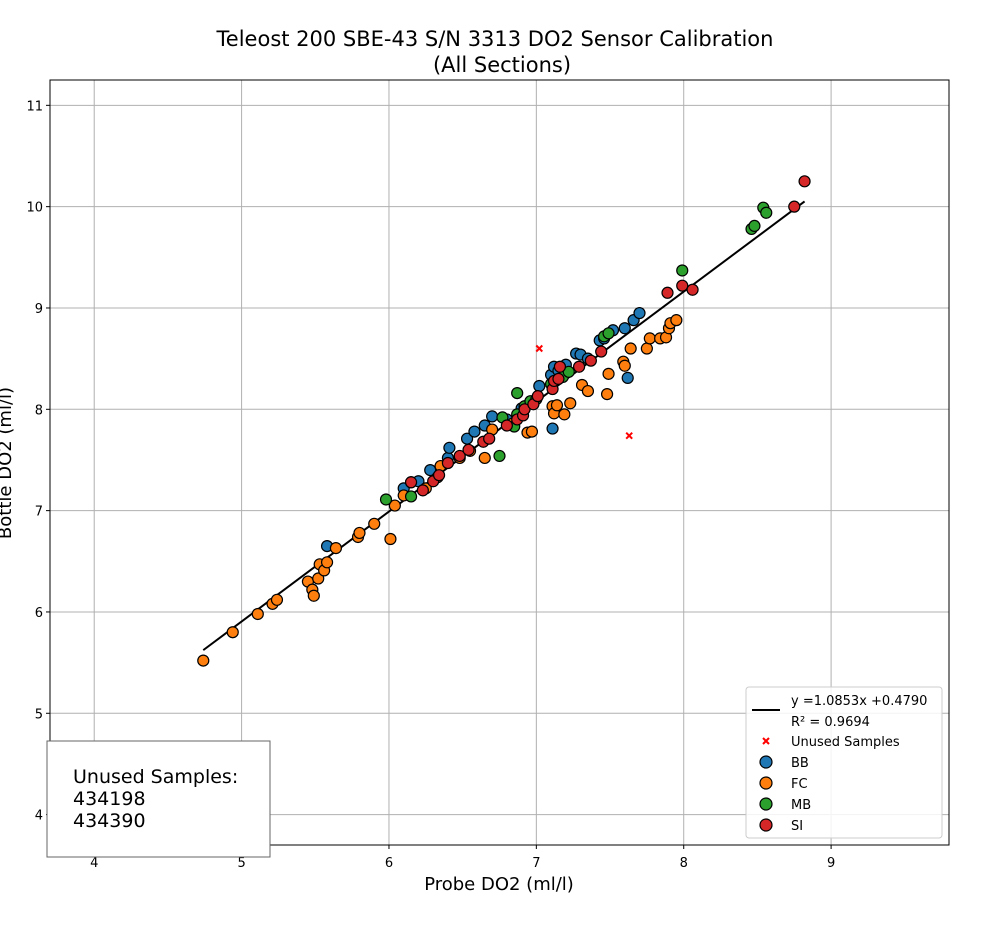 Image resolution: width=997 pixels, height=926 pixels. Describe the element at coordinates (109, 799) in the screenshot. I see `unused-box-sample-1: 434198` at that location.